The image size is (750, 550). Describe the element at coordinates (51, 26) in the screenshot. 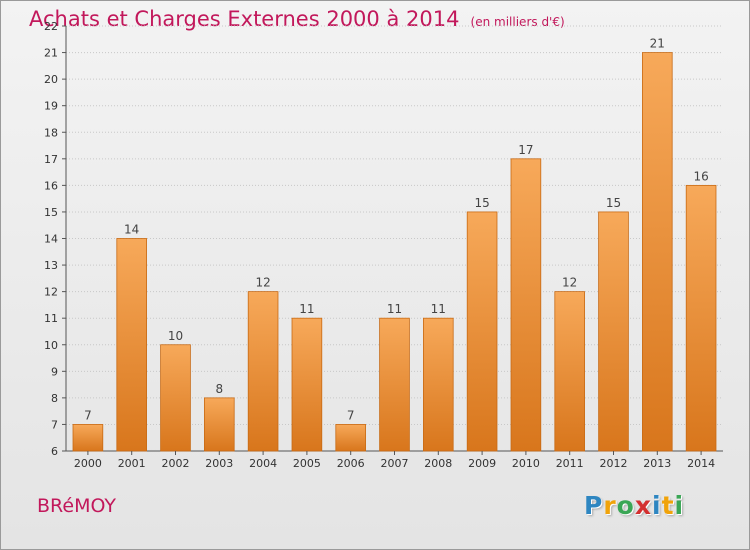

I see `y-tick-label: 22` at that location.